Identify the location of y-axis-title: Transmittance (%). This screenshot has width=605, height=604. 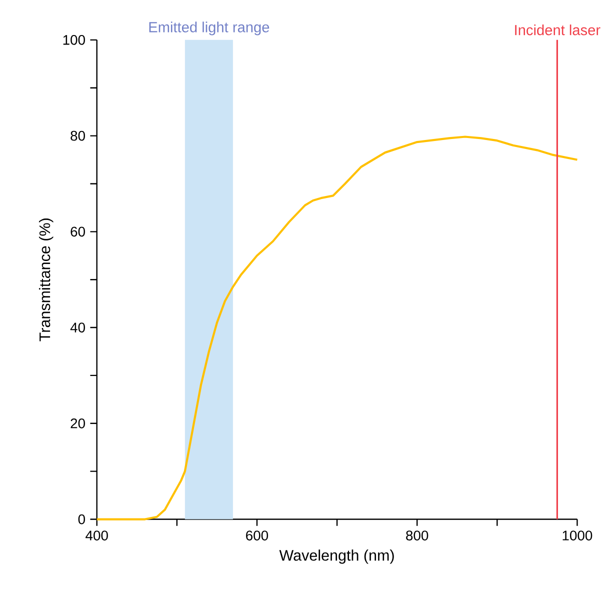
(46, 280).